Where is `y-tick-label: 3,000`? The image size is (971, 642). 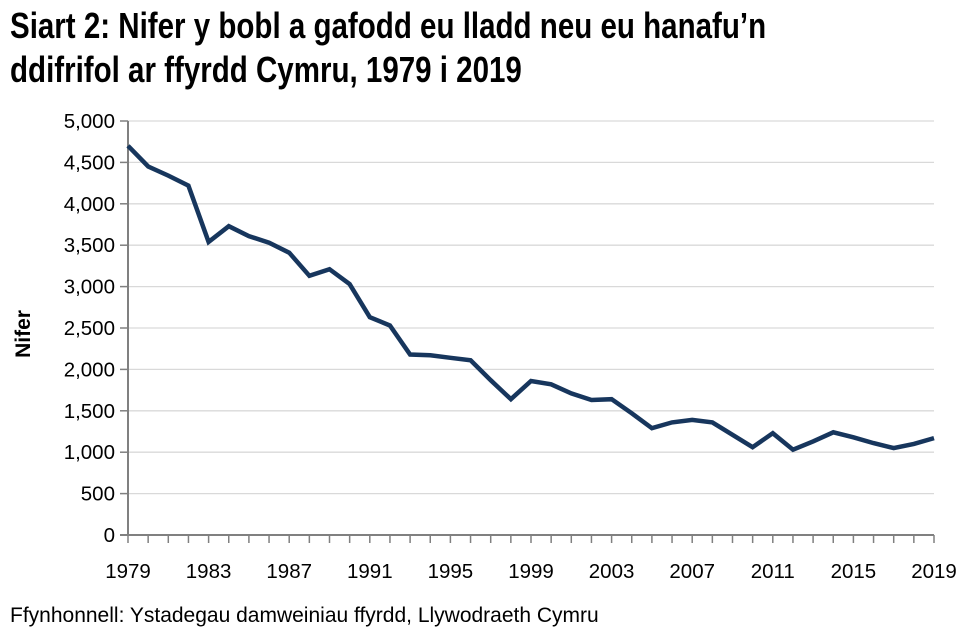 y-tick-label: 3,000 is located at coordinates (89, 287).